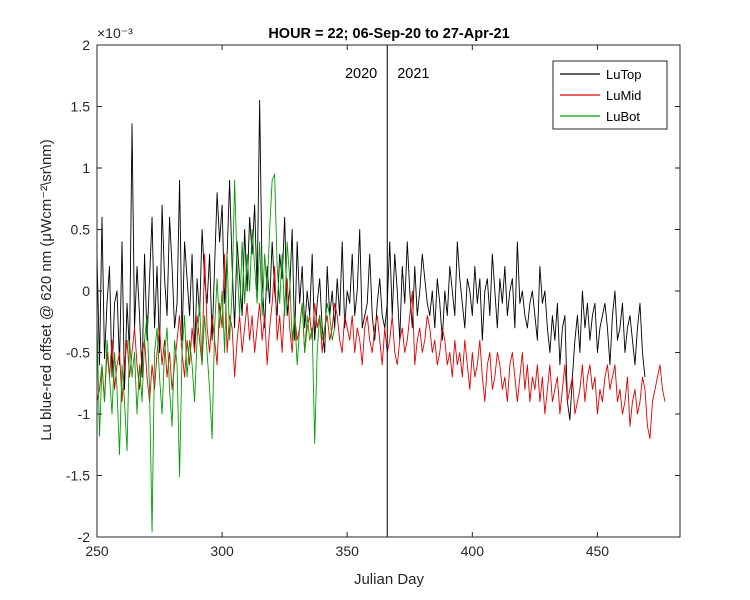 The image size is (750, 600). I want to click on y-tick-label: -1.5, so click(78, 476).